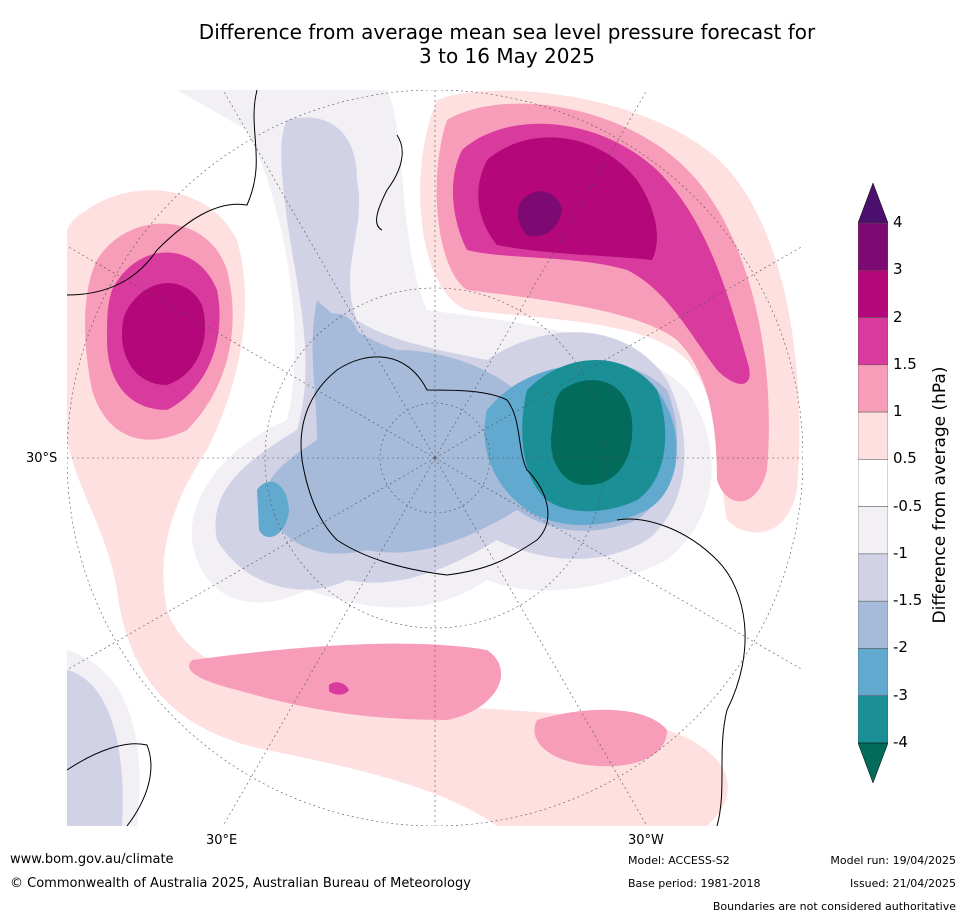 The image size is (965, 919). Describe the element at coordinates (900, 552) in the screenshot. I see `colorbar-tick-label: -1` at that location.